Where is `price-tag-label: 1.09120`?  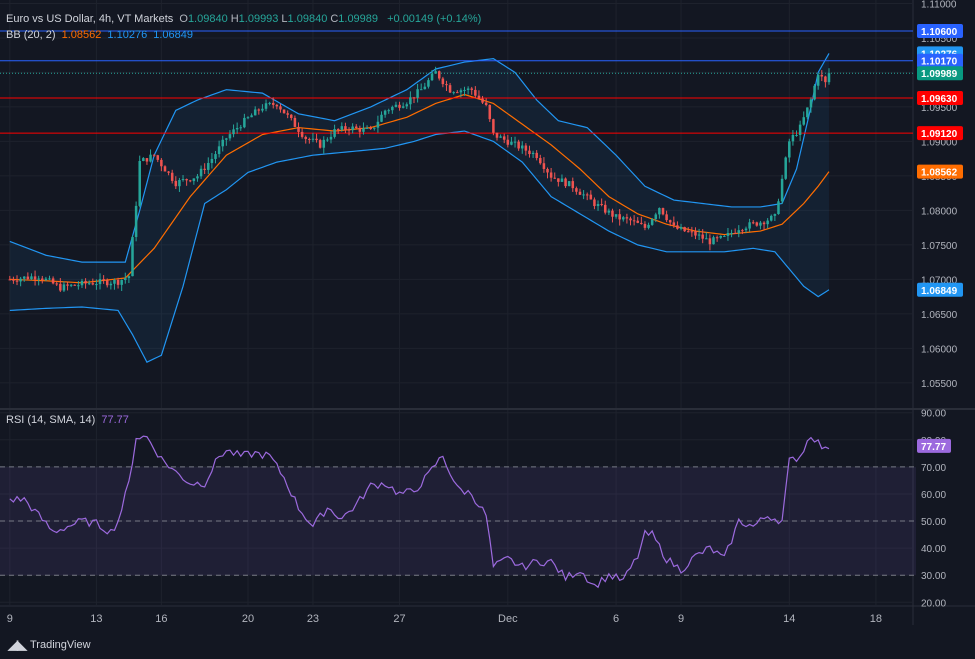
price-tag-label: 1.09120 is located at coordinates (939, 134).